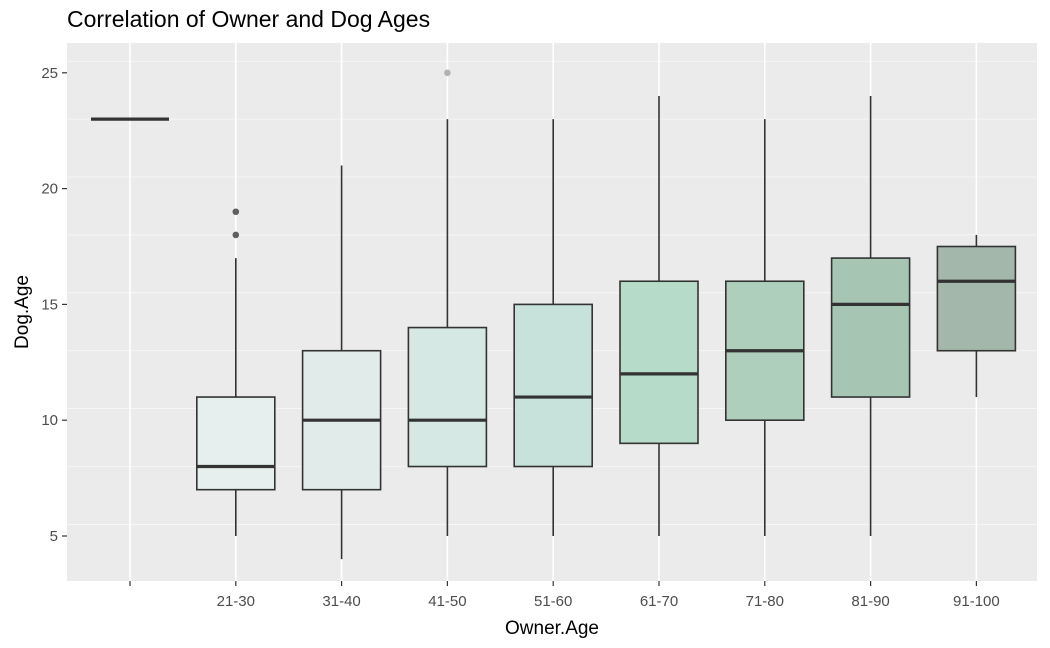 This screenshot has height=648, width=1050. What do you see at coordinates (341, 601) in the screenshot?
I see `x-tick-label: 31-40` at bounding box center [341, 601].